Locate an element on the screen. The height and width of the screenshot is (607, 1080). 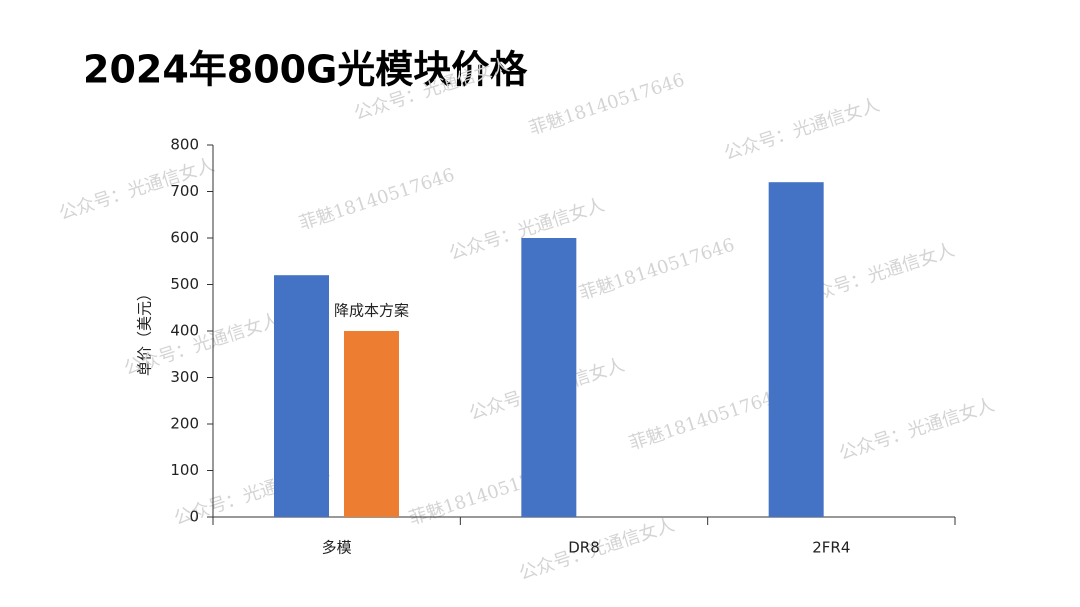
y-axis-label: 单价（美元） is located at coordinates (145, 331).